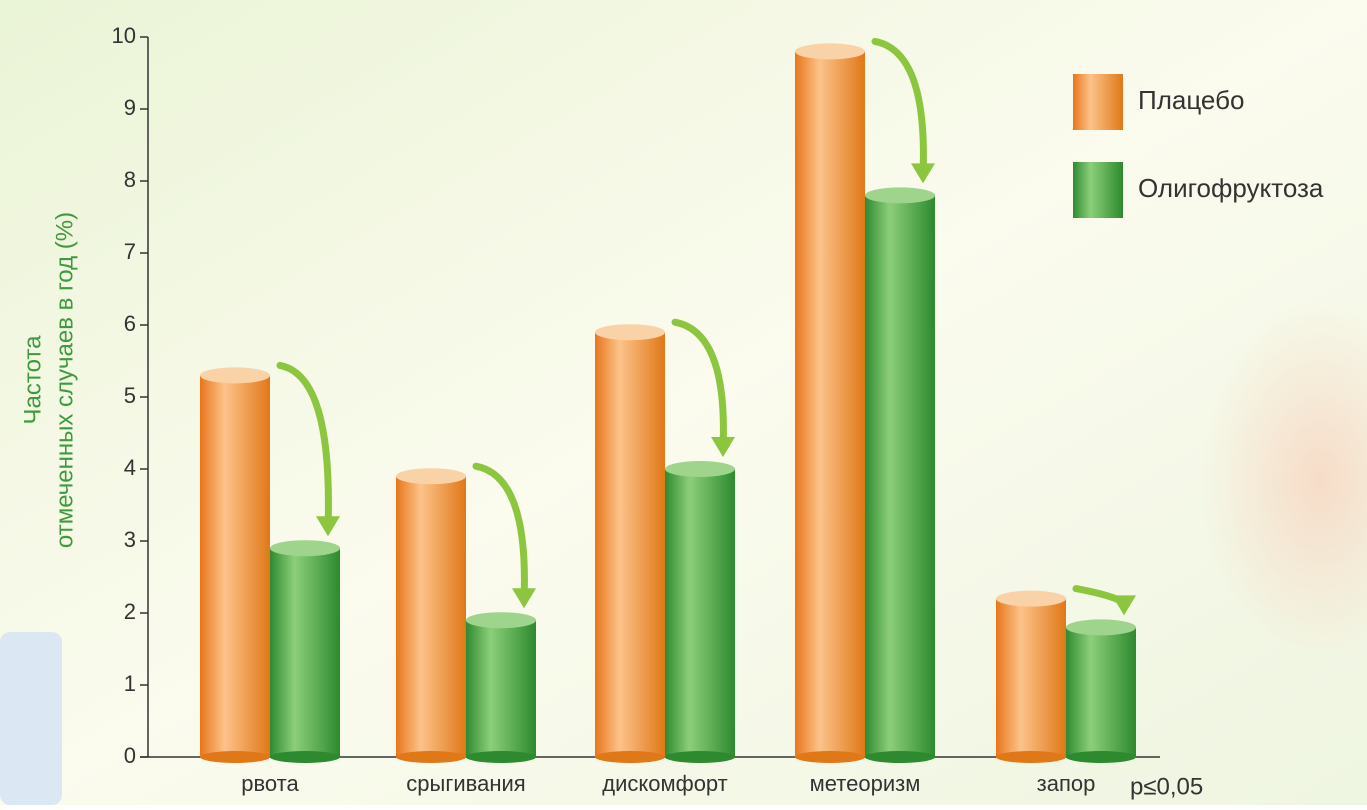 The image size is (1367, 810). Describe the element at coordinates (130, 323) in the screenshot. I see `y-tick-label: 6` at that location.